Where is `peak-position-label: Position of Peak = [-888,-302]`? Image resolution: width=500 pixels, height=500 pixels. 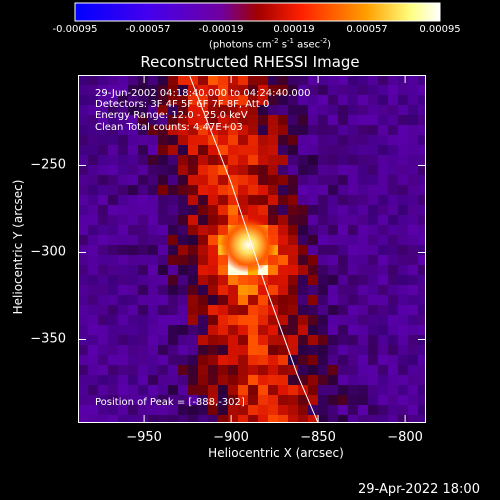
peak-position-label: Position of Peak = [-888,-302] is located at coordinates (170, 402).